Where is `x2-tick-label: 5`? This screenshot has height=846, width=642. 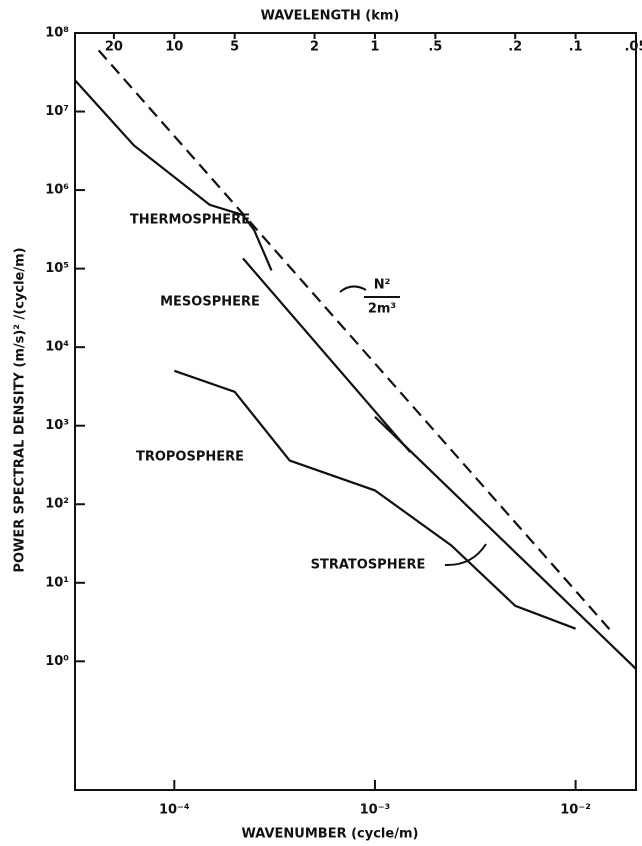
x2-tick-label: 5 is located at coordinates (234, 47).